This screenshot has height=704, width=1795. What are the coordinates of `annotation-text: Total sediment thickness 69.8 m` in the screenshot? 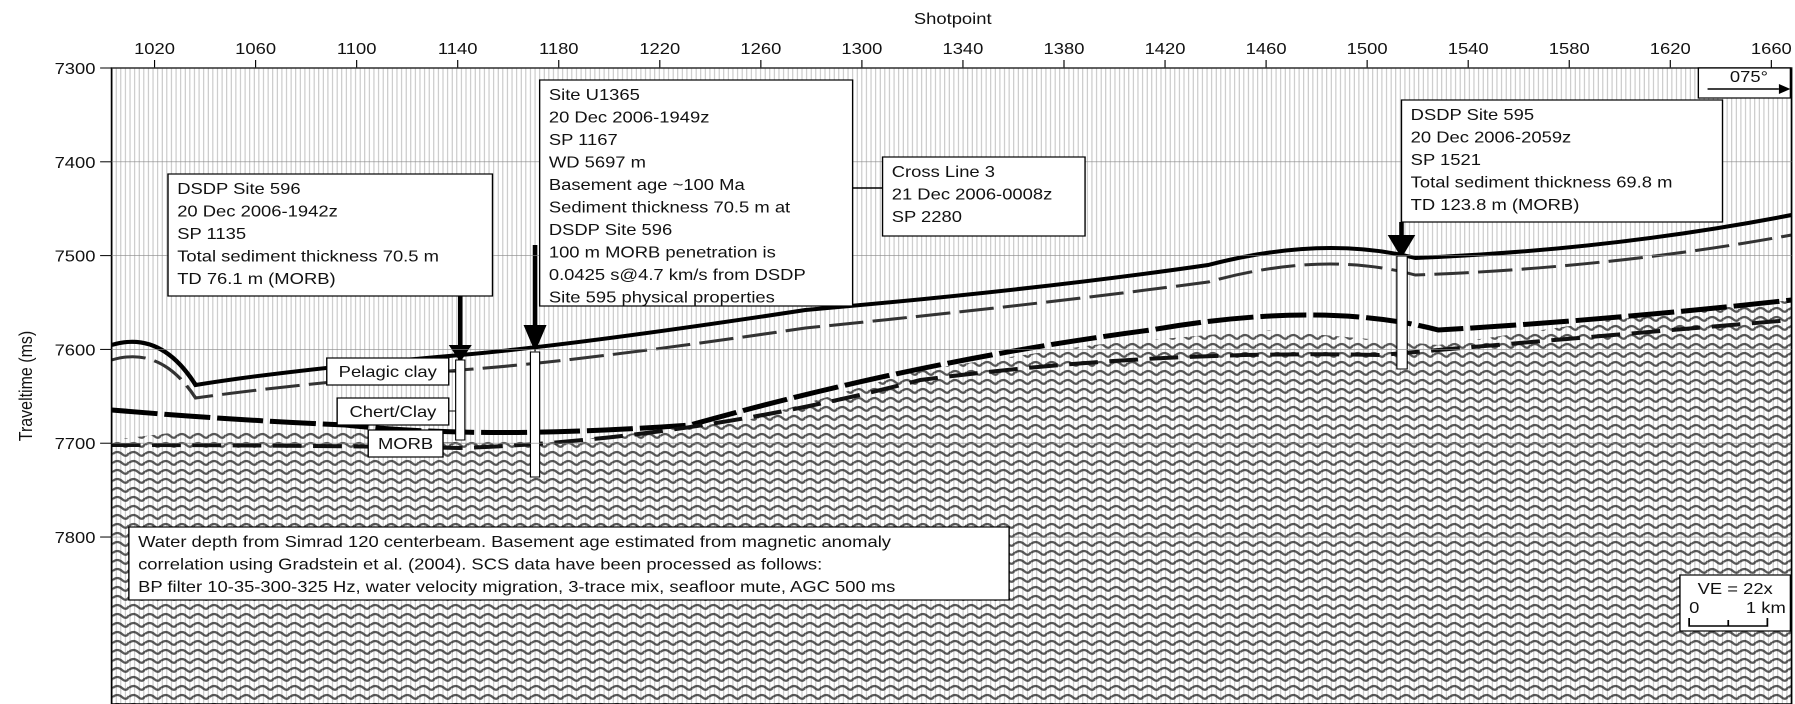 It's located at (1542, 182).